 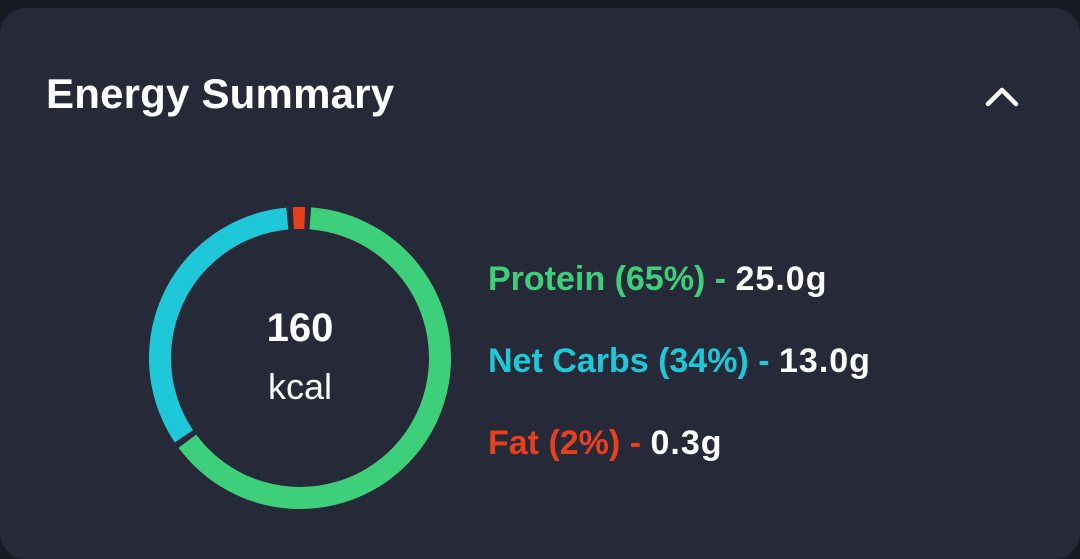 What do you see at coordinates (781, 279) in the screenshot?
I see `macro-amount: 25.0g` at bounding box center [781, 279].